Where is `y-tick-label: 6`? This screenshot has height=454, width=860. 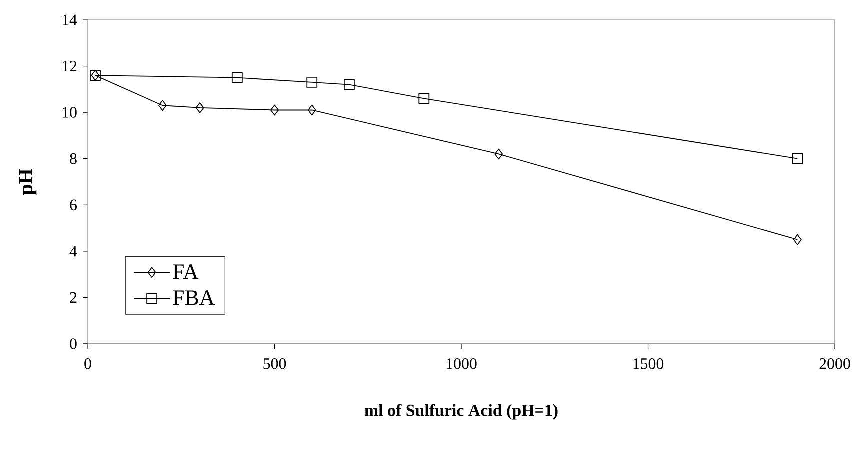 y-tick-label: 6 is located at coordinates (74, 205).